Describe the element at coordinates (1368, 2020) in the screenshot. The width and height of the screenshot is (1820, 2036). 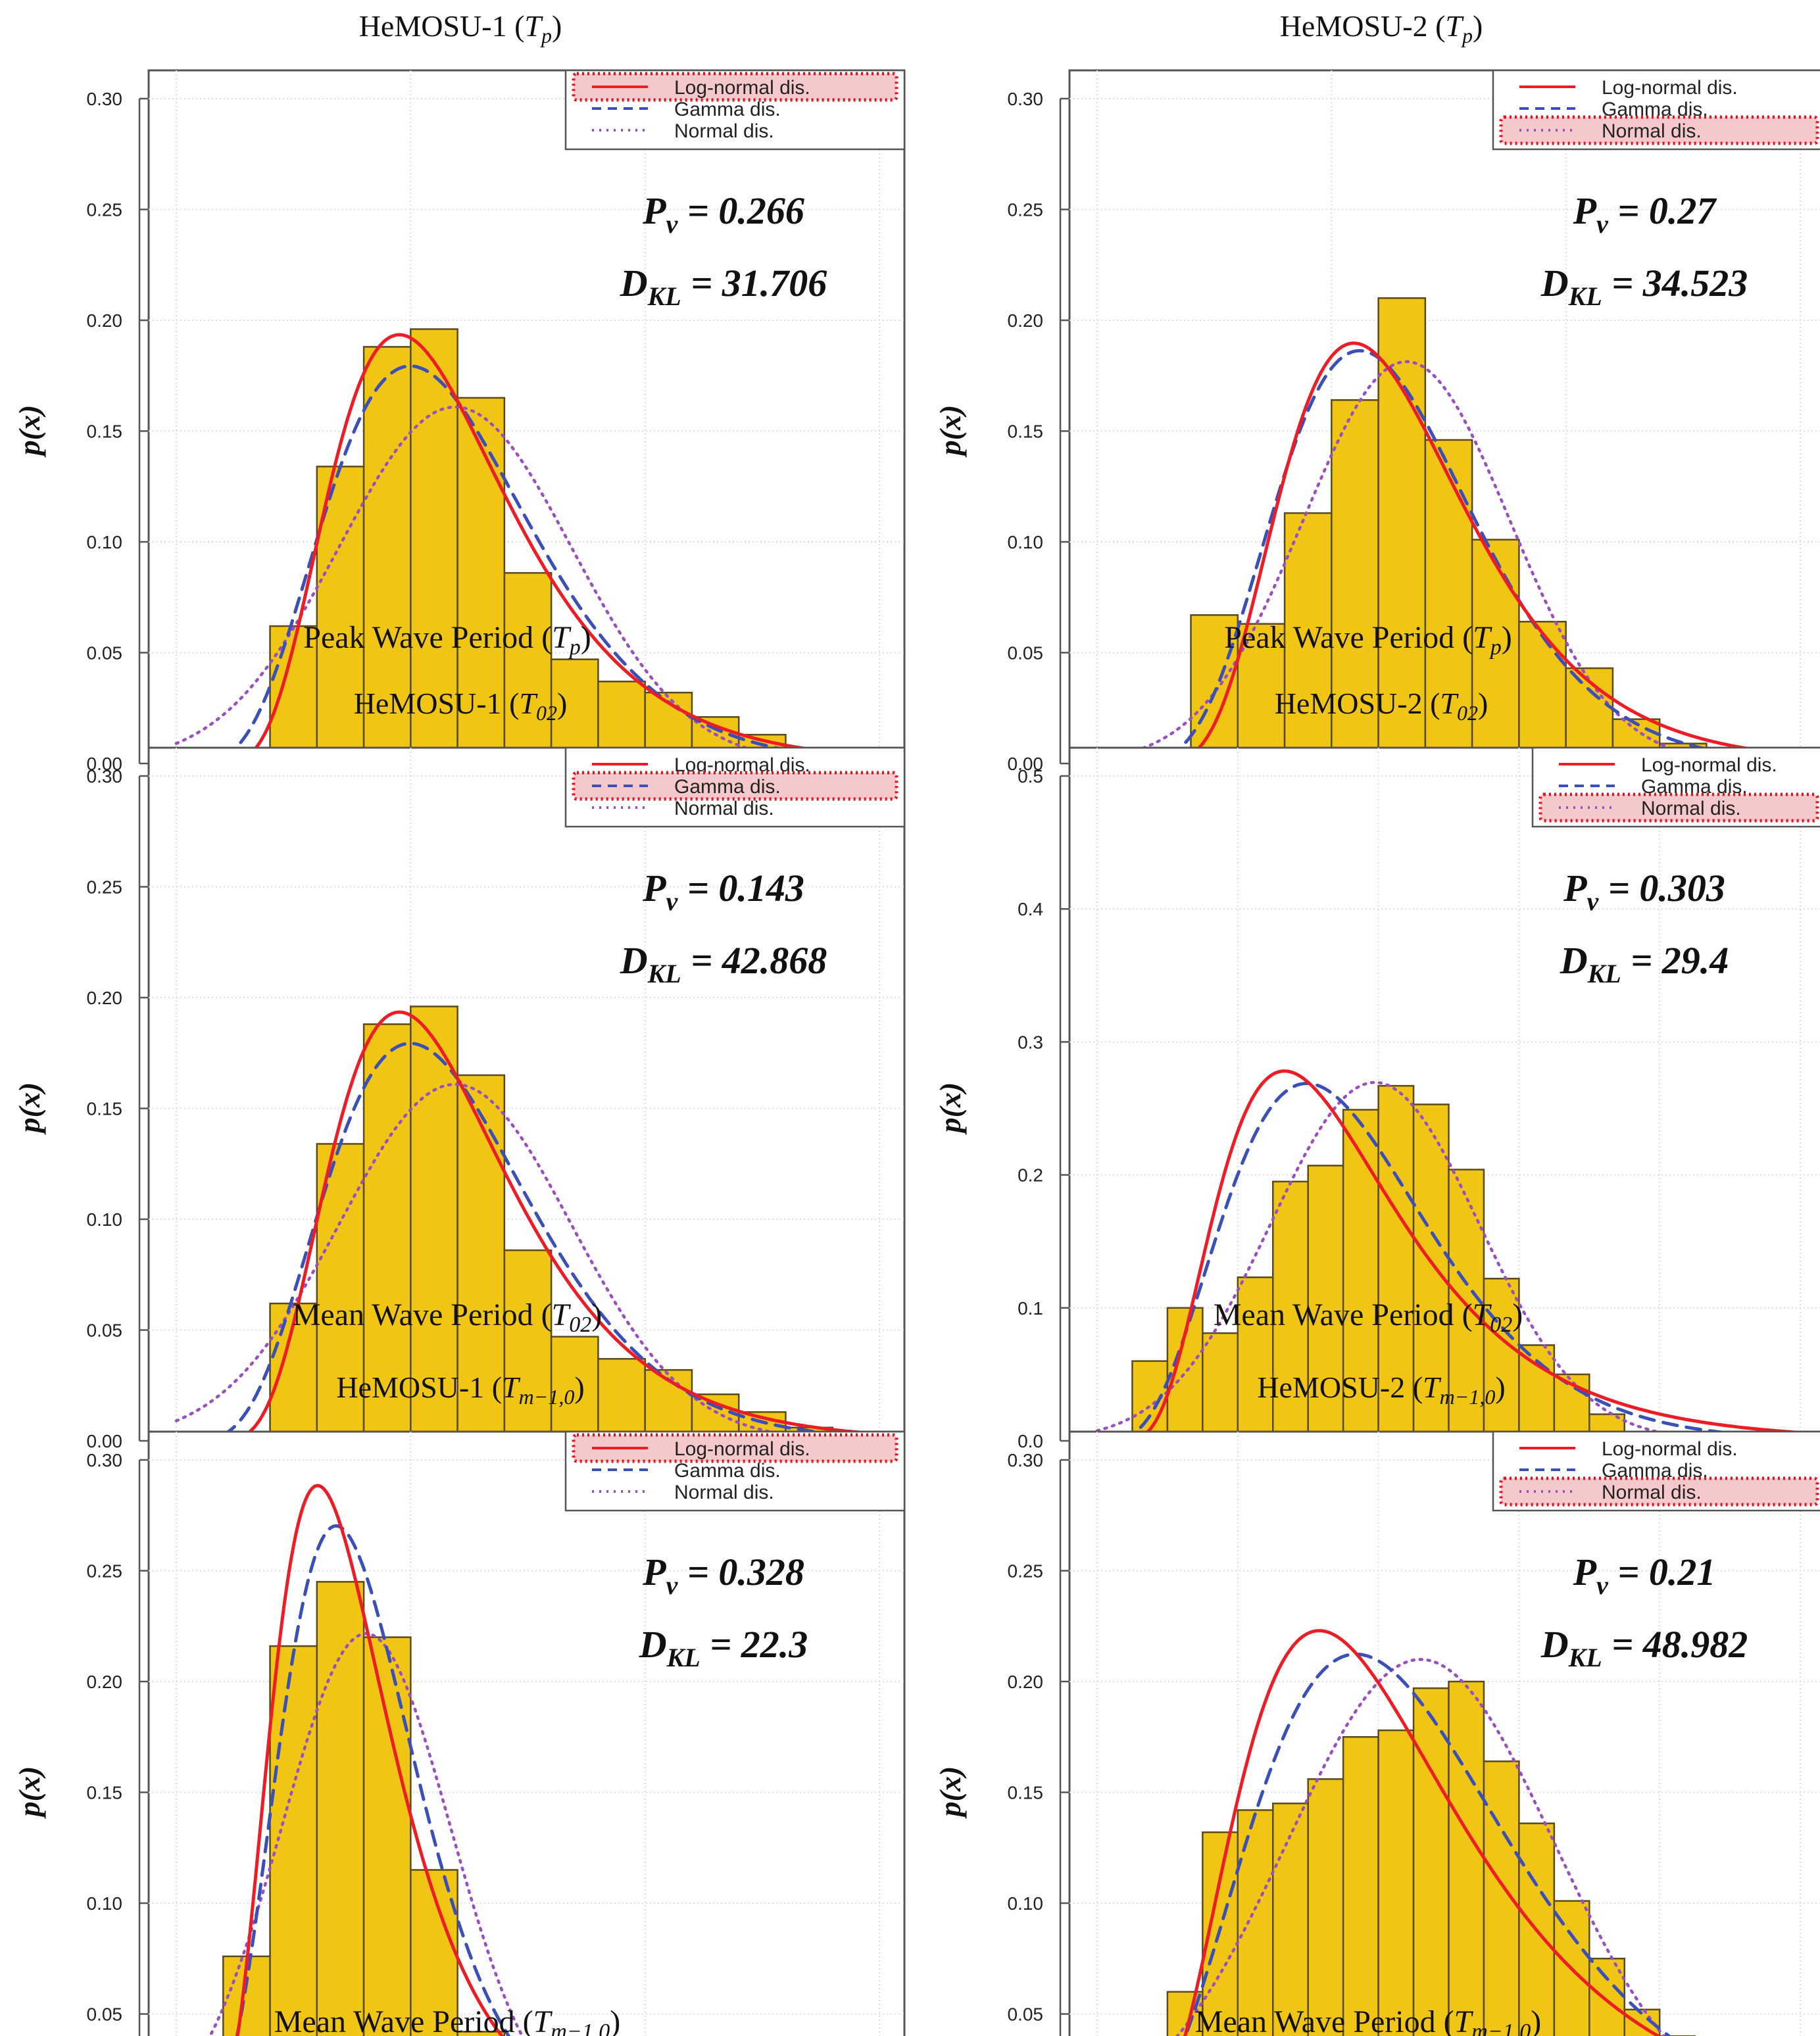
I see `x-axis-label: Mean Wave Period (Tm−1,0)` at that location.